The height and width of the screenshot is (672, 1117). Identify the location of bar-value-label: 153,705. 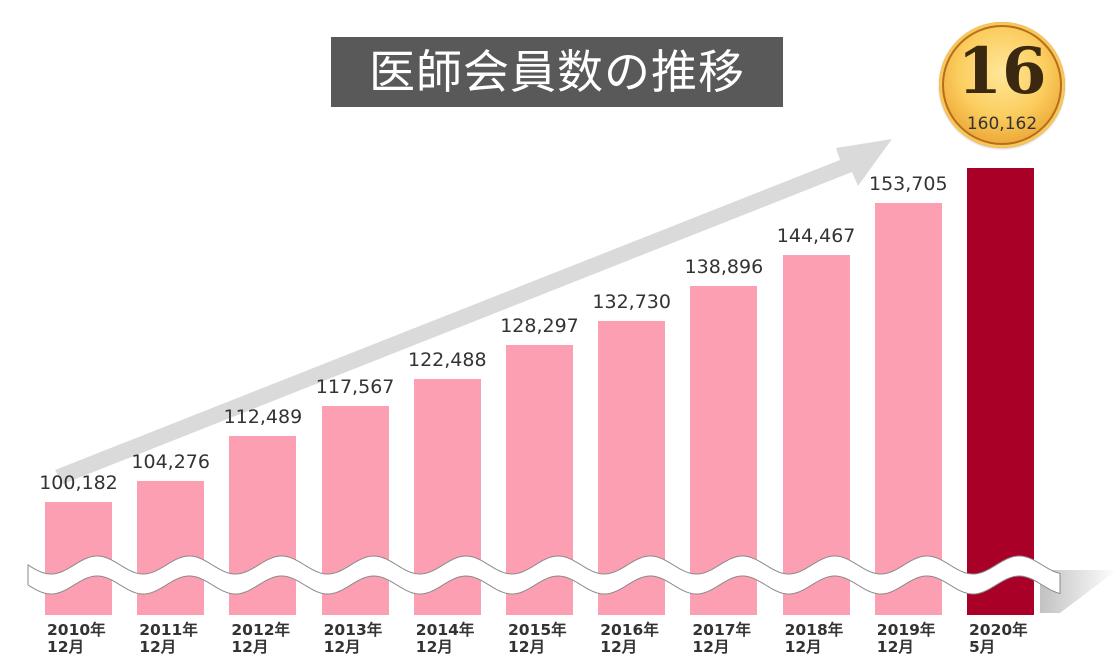
(908, 184).